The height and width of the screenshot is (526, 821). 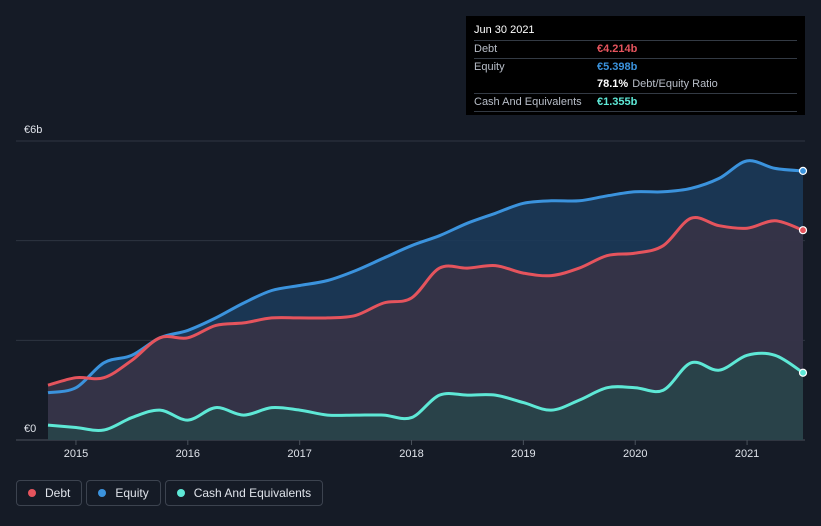 I want to click on point-cash-and-equivalents, so click(x=803, y=372).